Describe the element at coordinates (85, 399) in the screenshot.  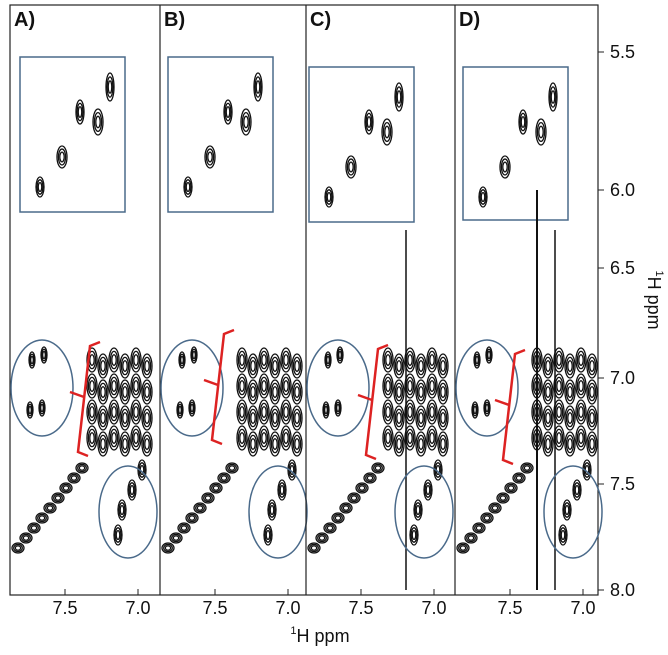
I see `bracket-annotation` at that location.